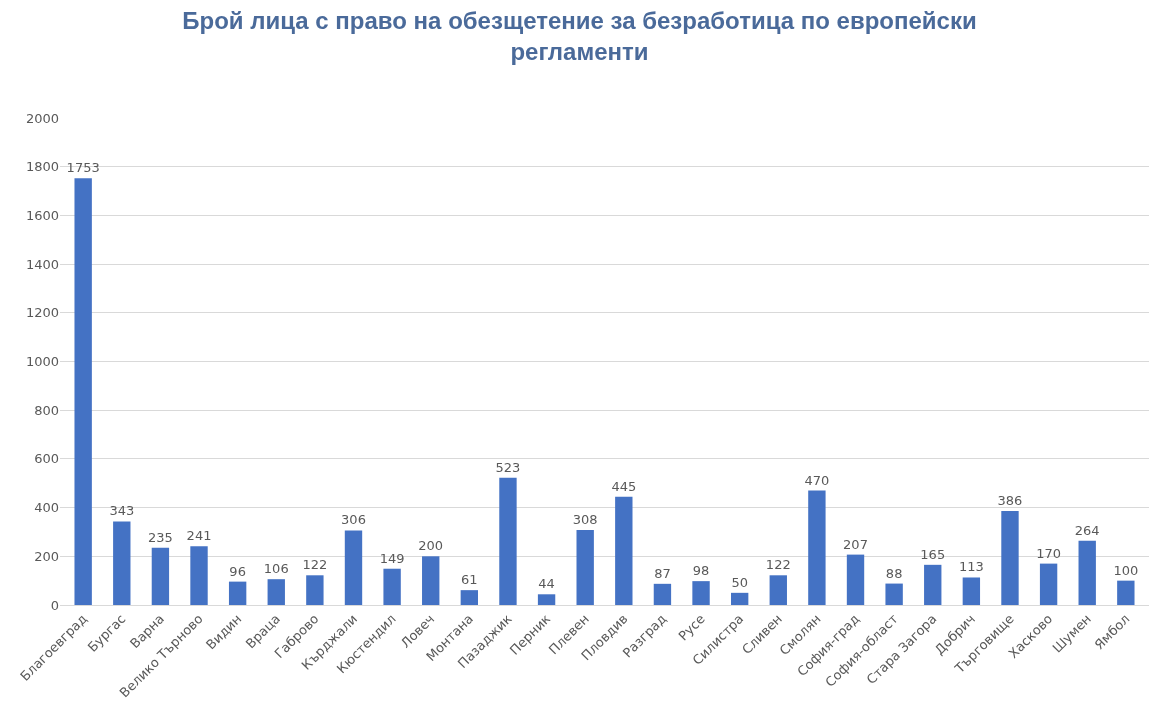 Image resolution: width=1159 pixels, height=715 pixels. Describe the element at coordinates (894, 573) in the screenshot. I see `data-label: 88` at that location.